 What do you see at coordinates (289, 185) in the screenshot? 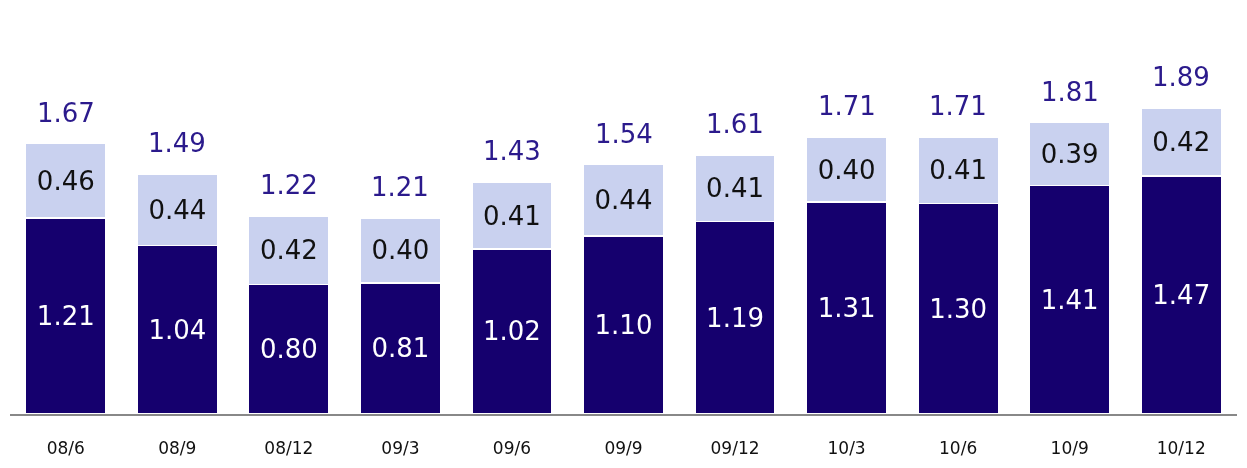
I see `total-label: 1.22` at bounding box center [289, 185].